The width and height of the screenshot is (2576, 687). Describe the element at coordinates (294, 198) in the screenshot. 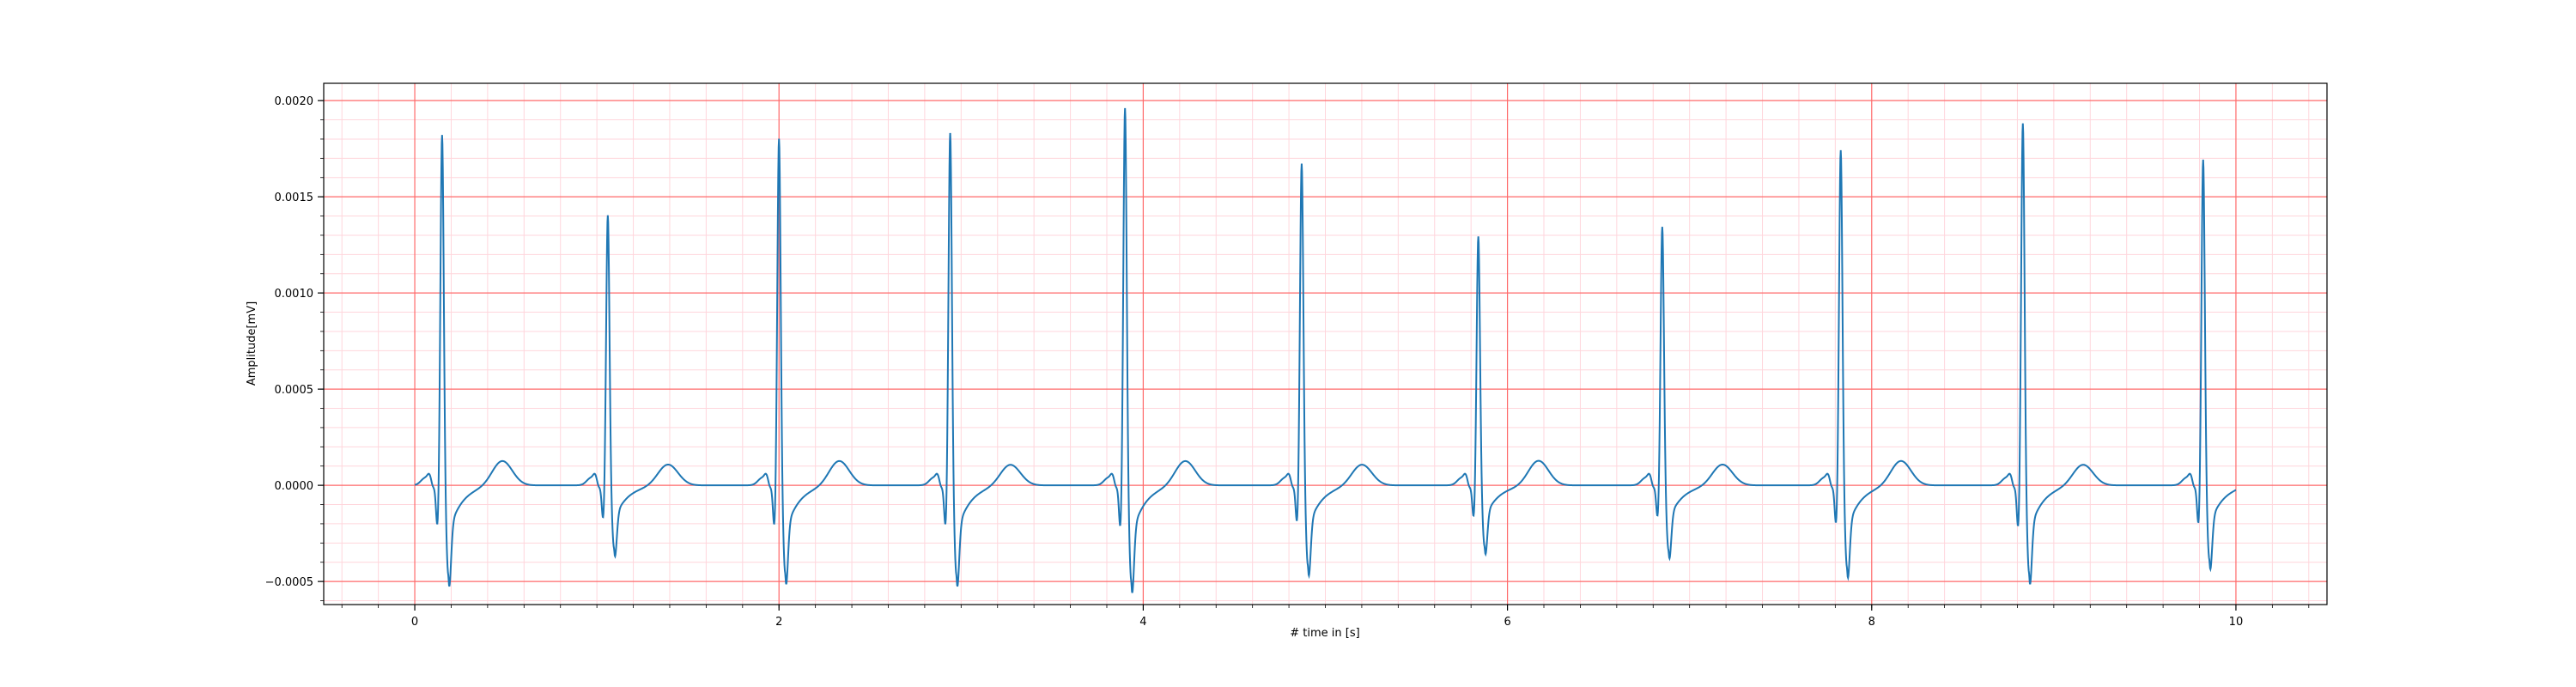

I see `y-tick-label: 0.0015` at that location.